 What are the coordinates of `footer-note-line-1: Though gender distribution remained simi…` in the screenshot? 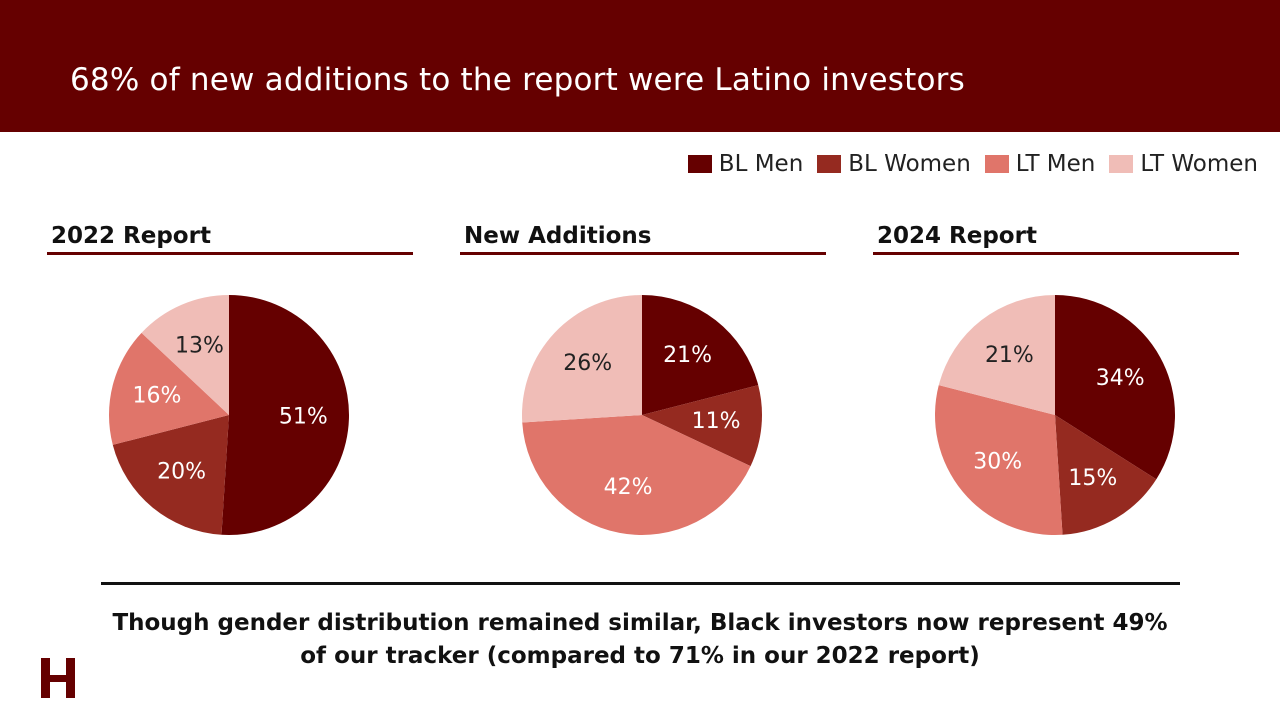 It's located at (640, 623).